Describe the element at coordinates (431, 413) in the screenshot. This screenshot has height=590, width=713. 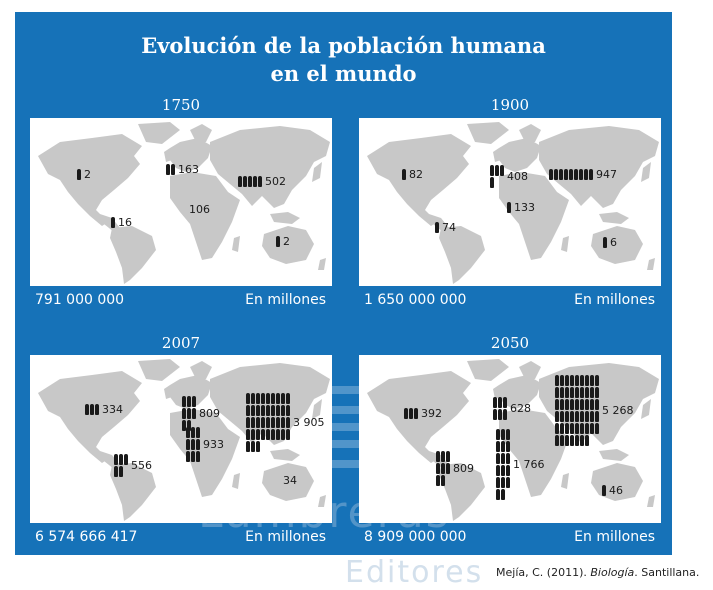
I see `region-value: 392` at that location.